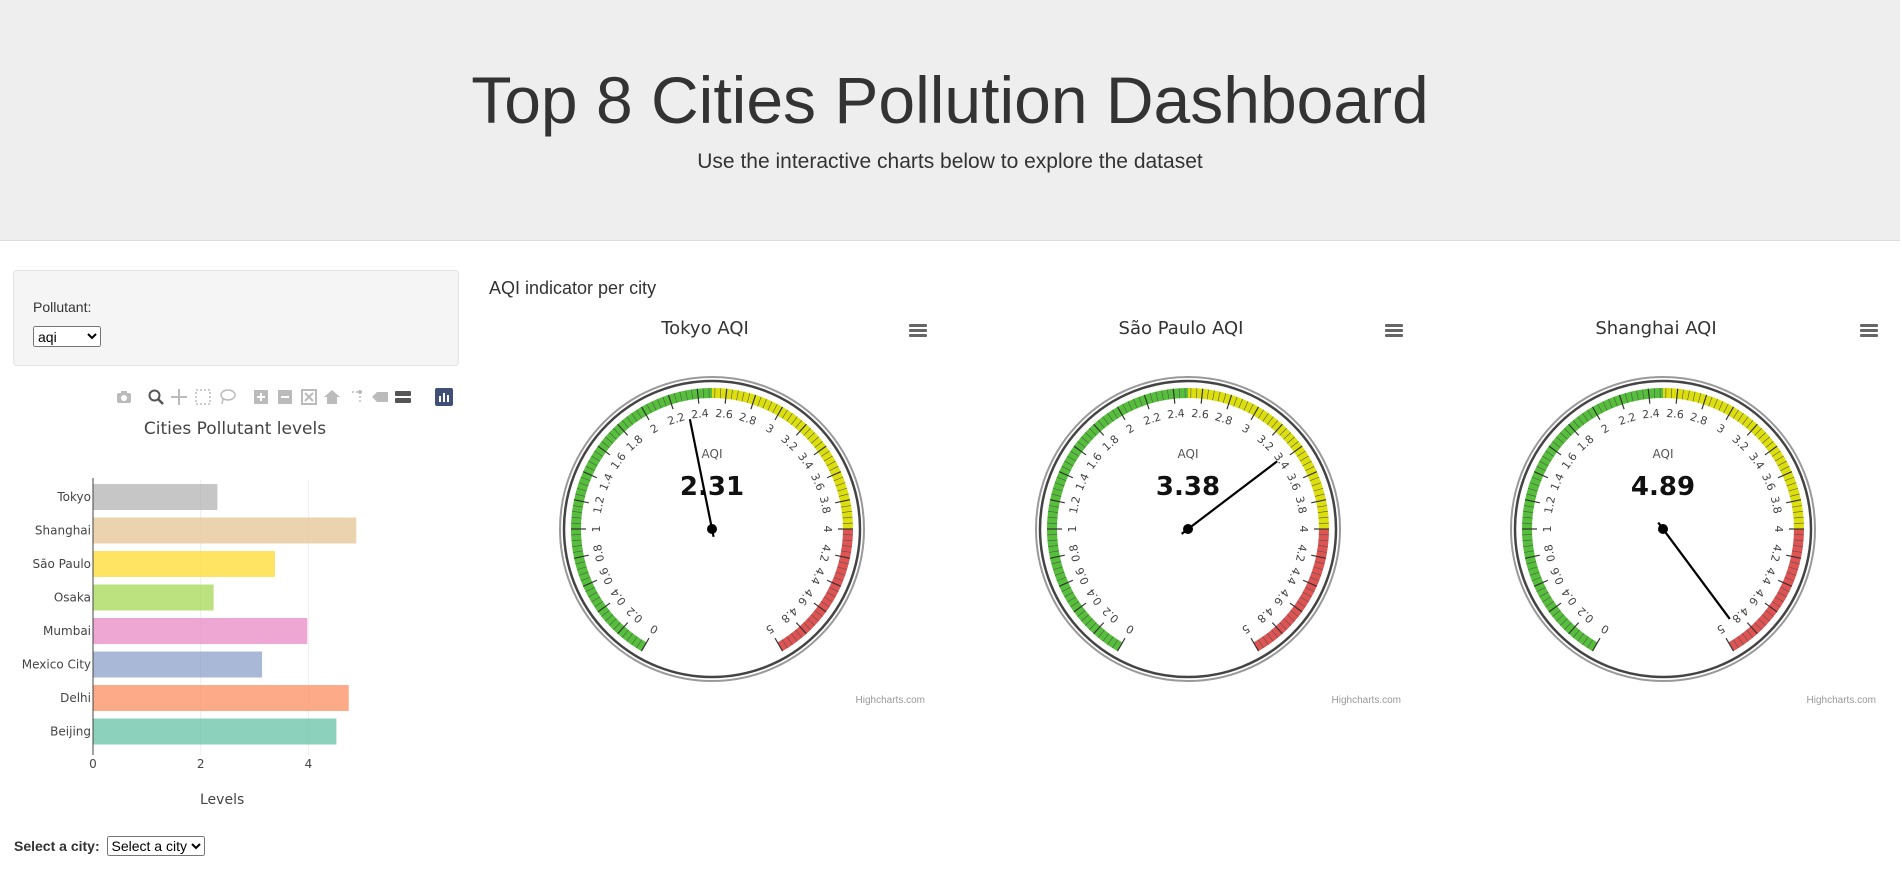 The height and width of the screenshot is (869, 1902). What do you see at coordinates (573, 288) in the screenshot?
I see `aqi-section-heading: AQI indicator per city` at bounding box center [573, 288].